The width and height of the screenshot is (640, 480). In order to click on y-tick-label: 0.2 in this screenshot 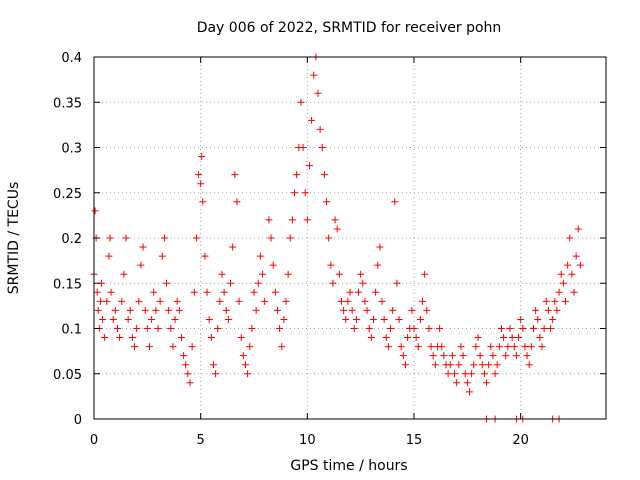, I will do `click(71, 239)`.